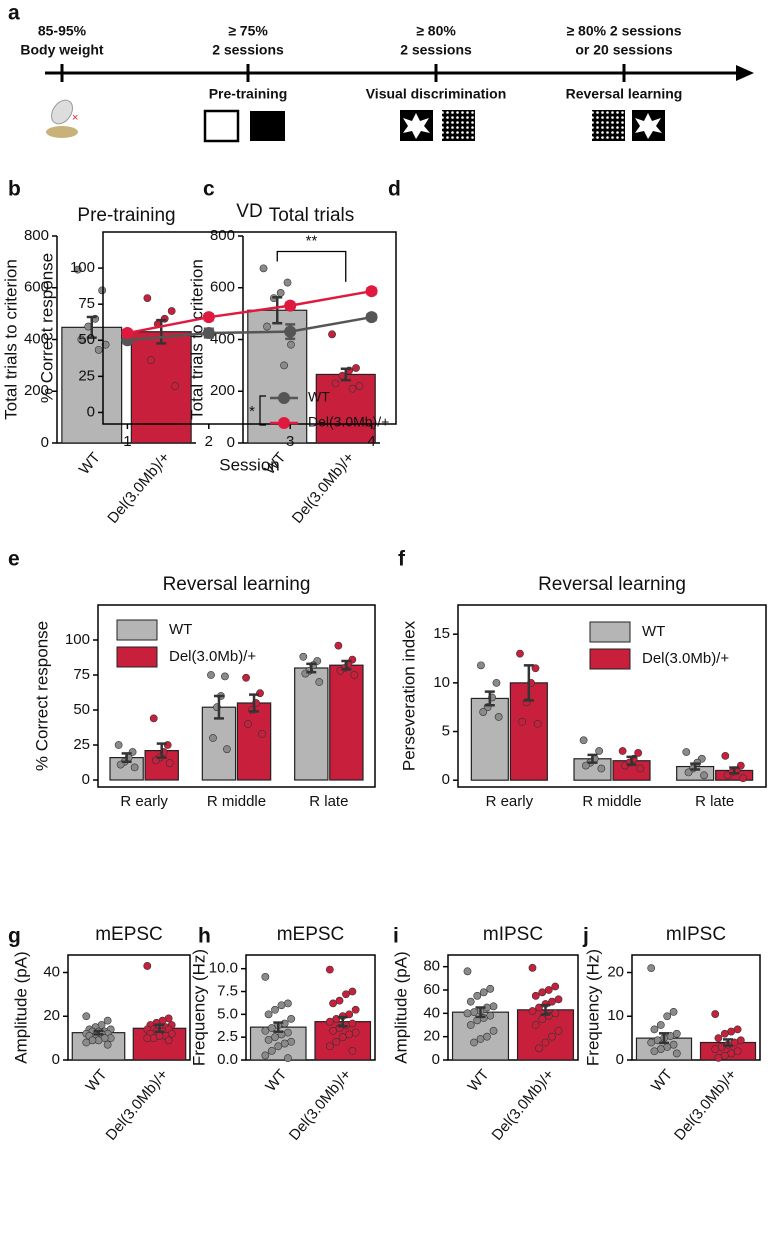  Describe the element at coordinates (431, 989) in the screenshot. I see `y-tick-label: 60` at that location.